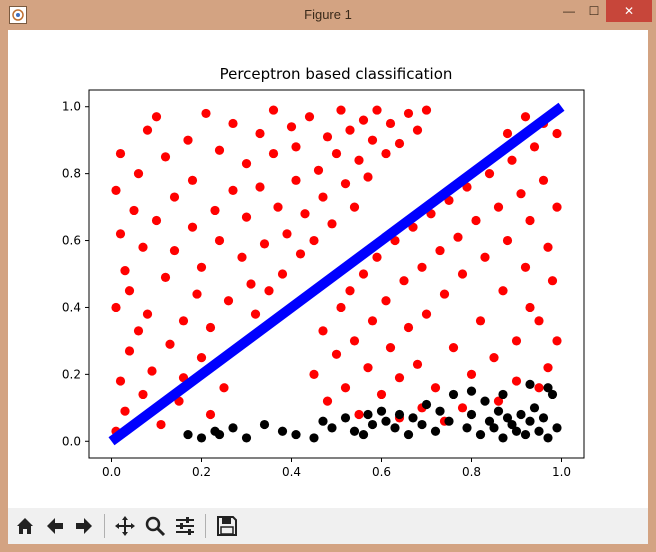  What do you see at coordinates (84, 526) in the screenshot?
I see `forward-button` at bounding box center [84, 526].